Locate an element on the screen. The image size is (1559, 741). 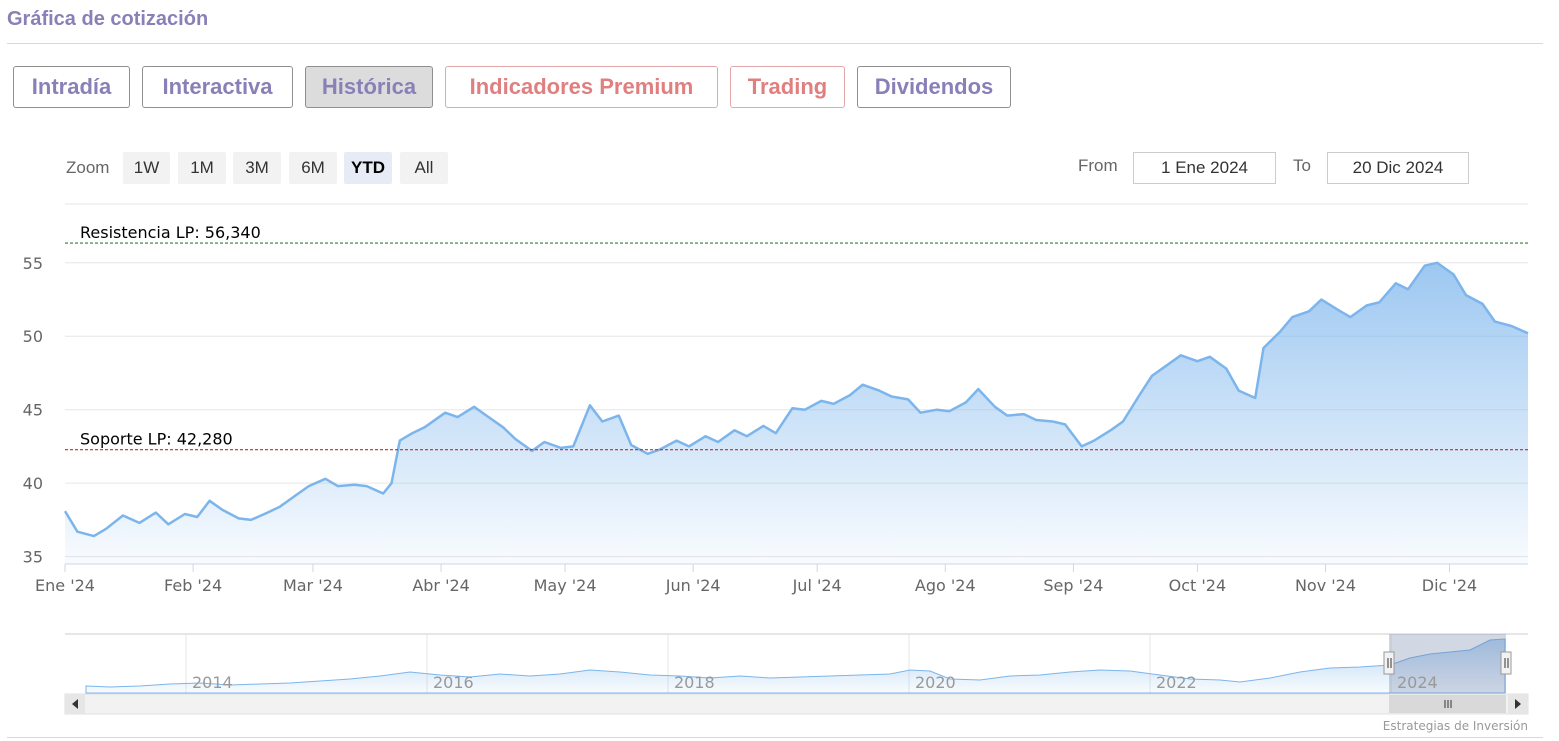
support-label: Soporte LP: 42,280 is located at coordinates (156, 439).